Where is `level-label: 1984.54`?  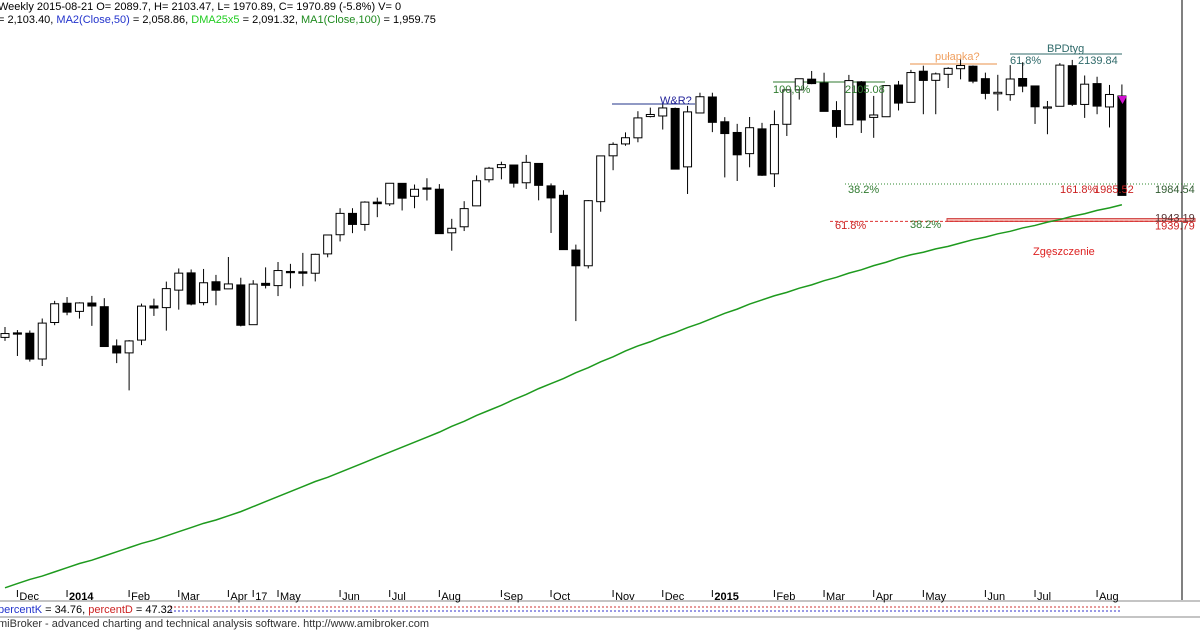 level-label: 1984.54 is located at coordinates (1175, 190).